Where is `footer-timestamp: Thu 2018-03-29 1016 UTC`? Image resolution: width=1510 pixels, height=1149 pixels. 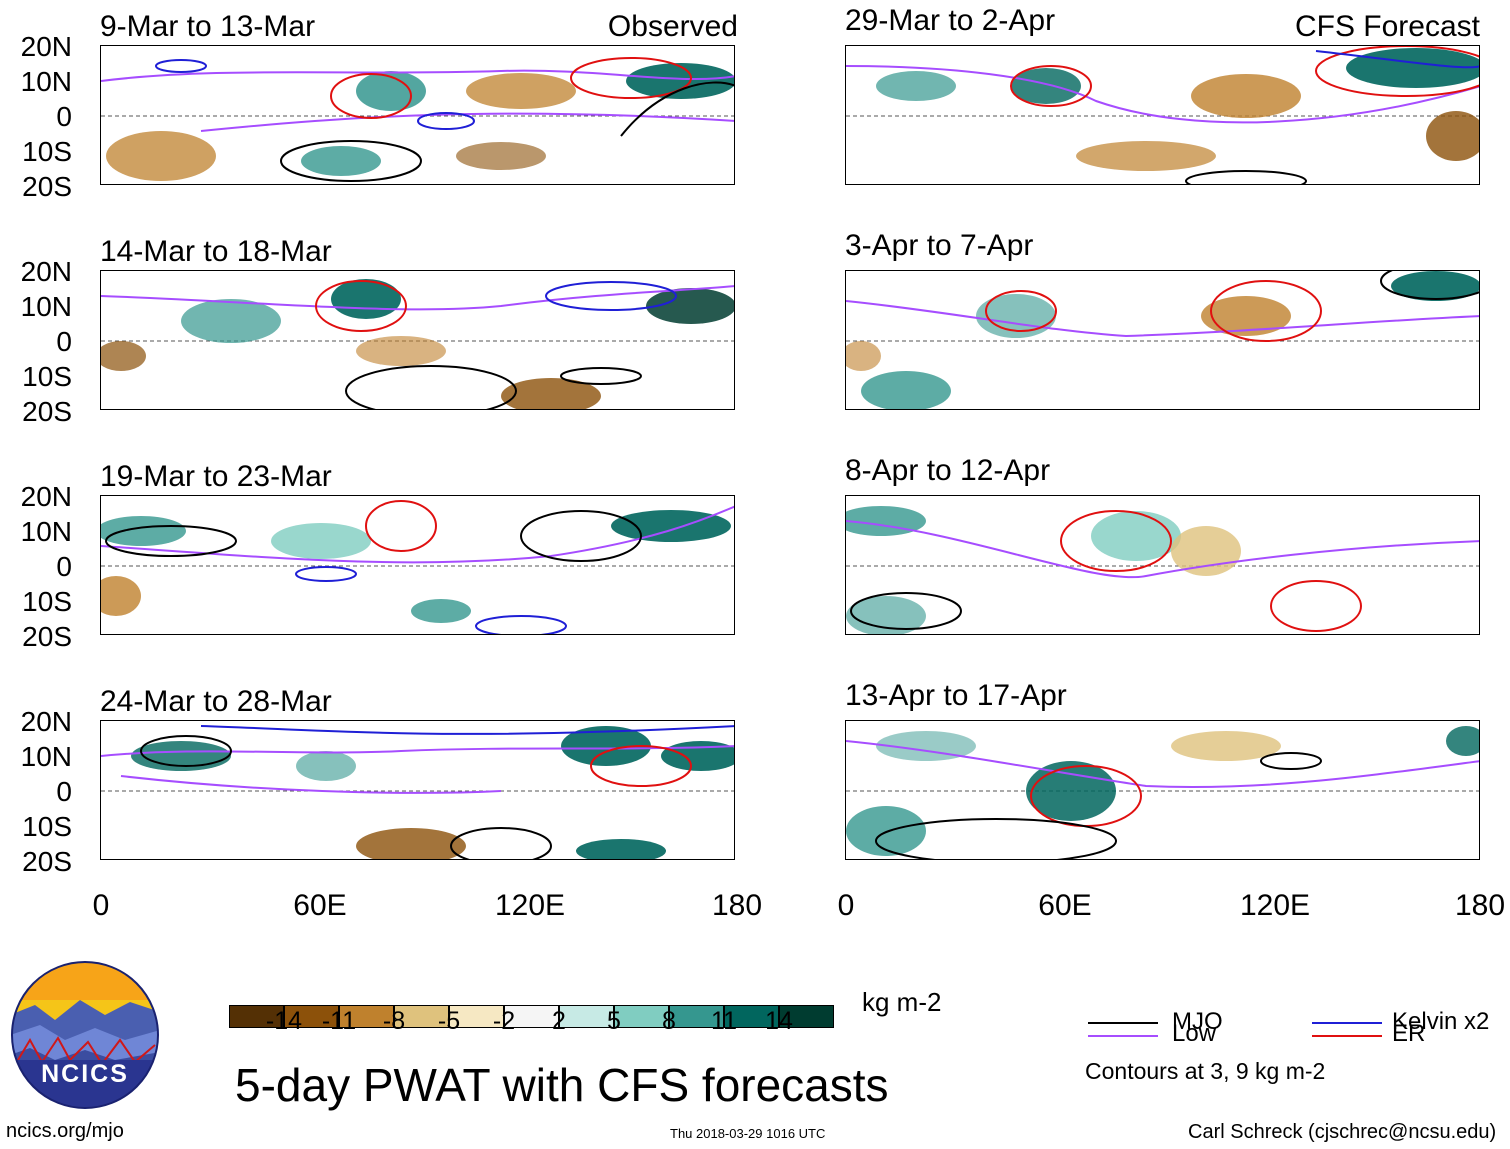
footer-timestamp: Thu 2018-03-29 1016 UTC is located at coordinates (748, 1133).